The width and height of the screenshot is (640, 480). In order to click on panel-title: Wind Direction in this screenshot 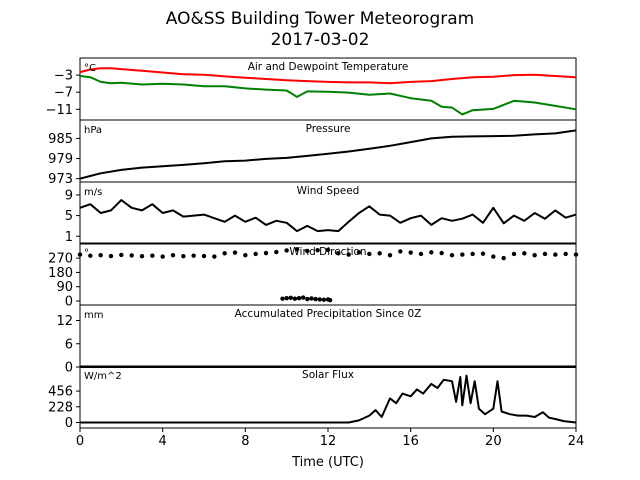, I will do `click(327, 252)`.